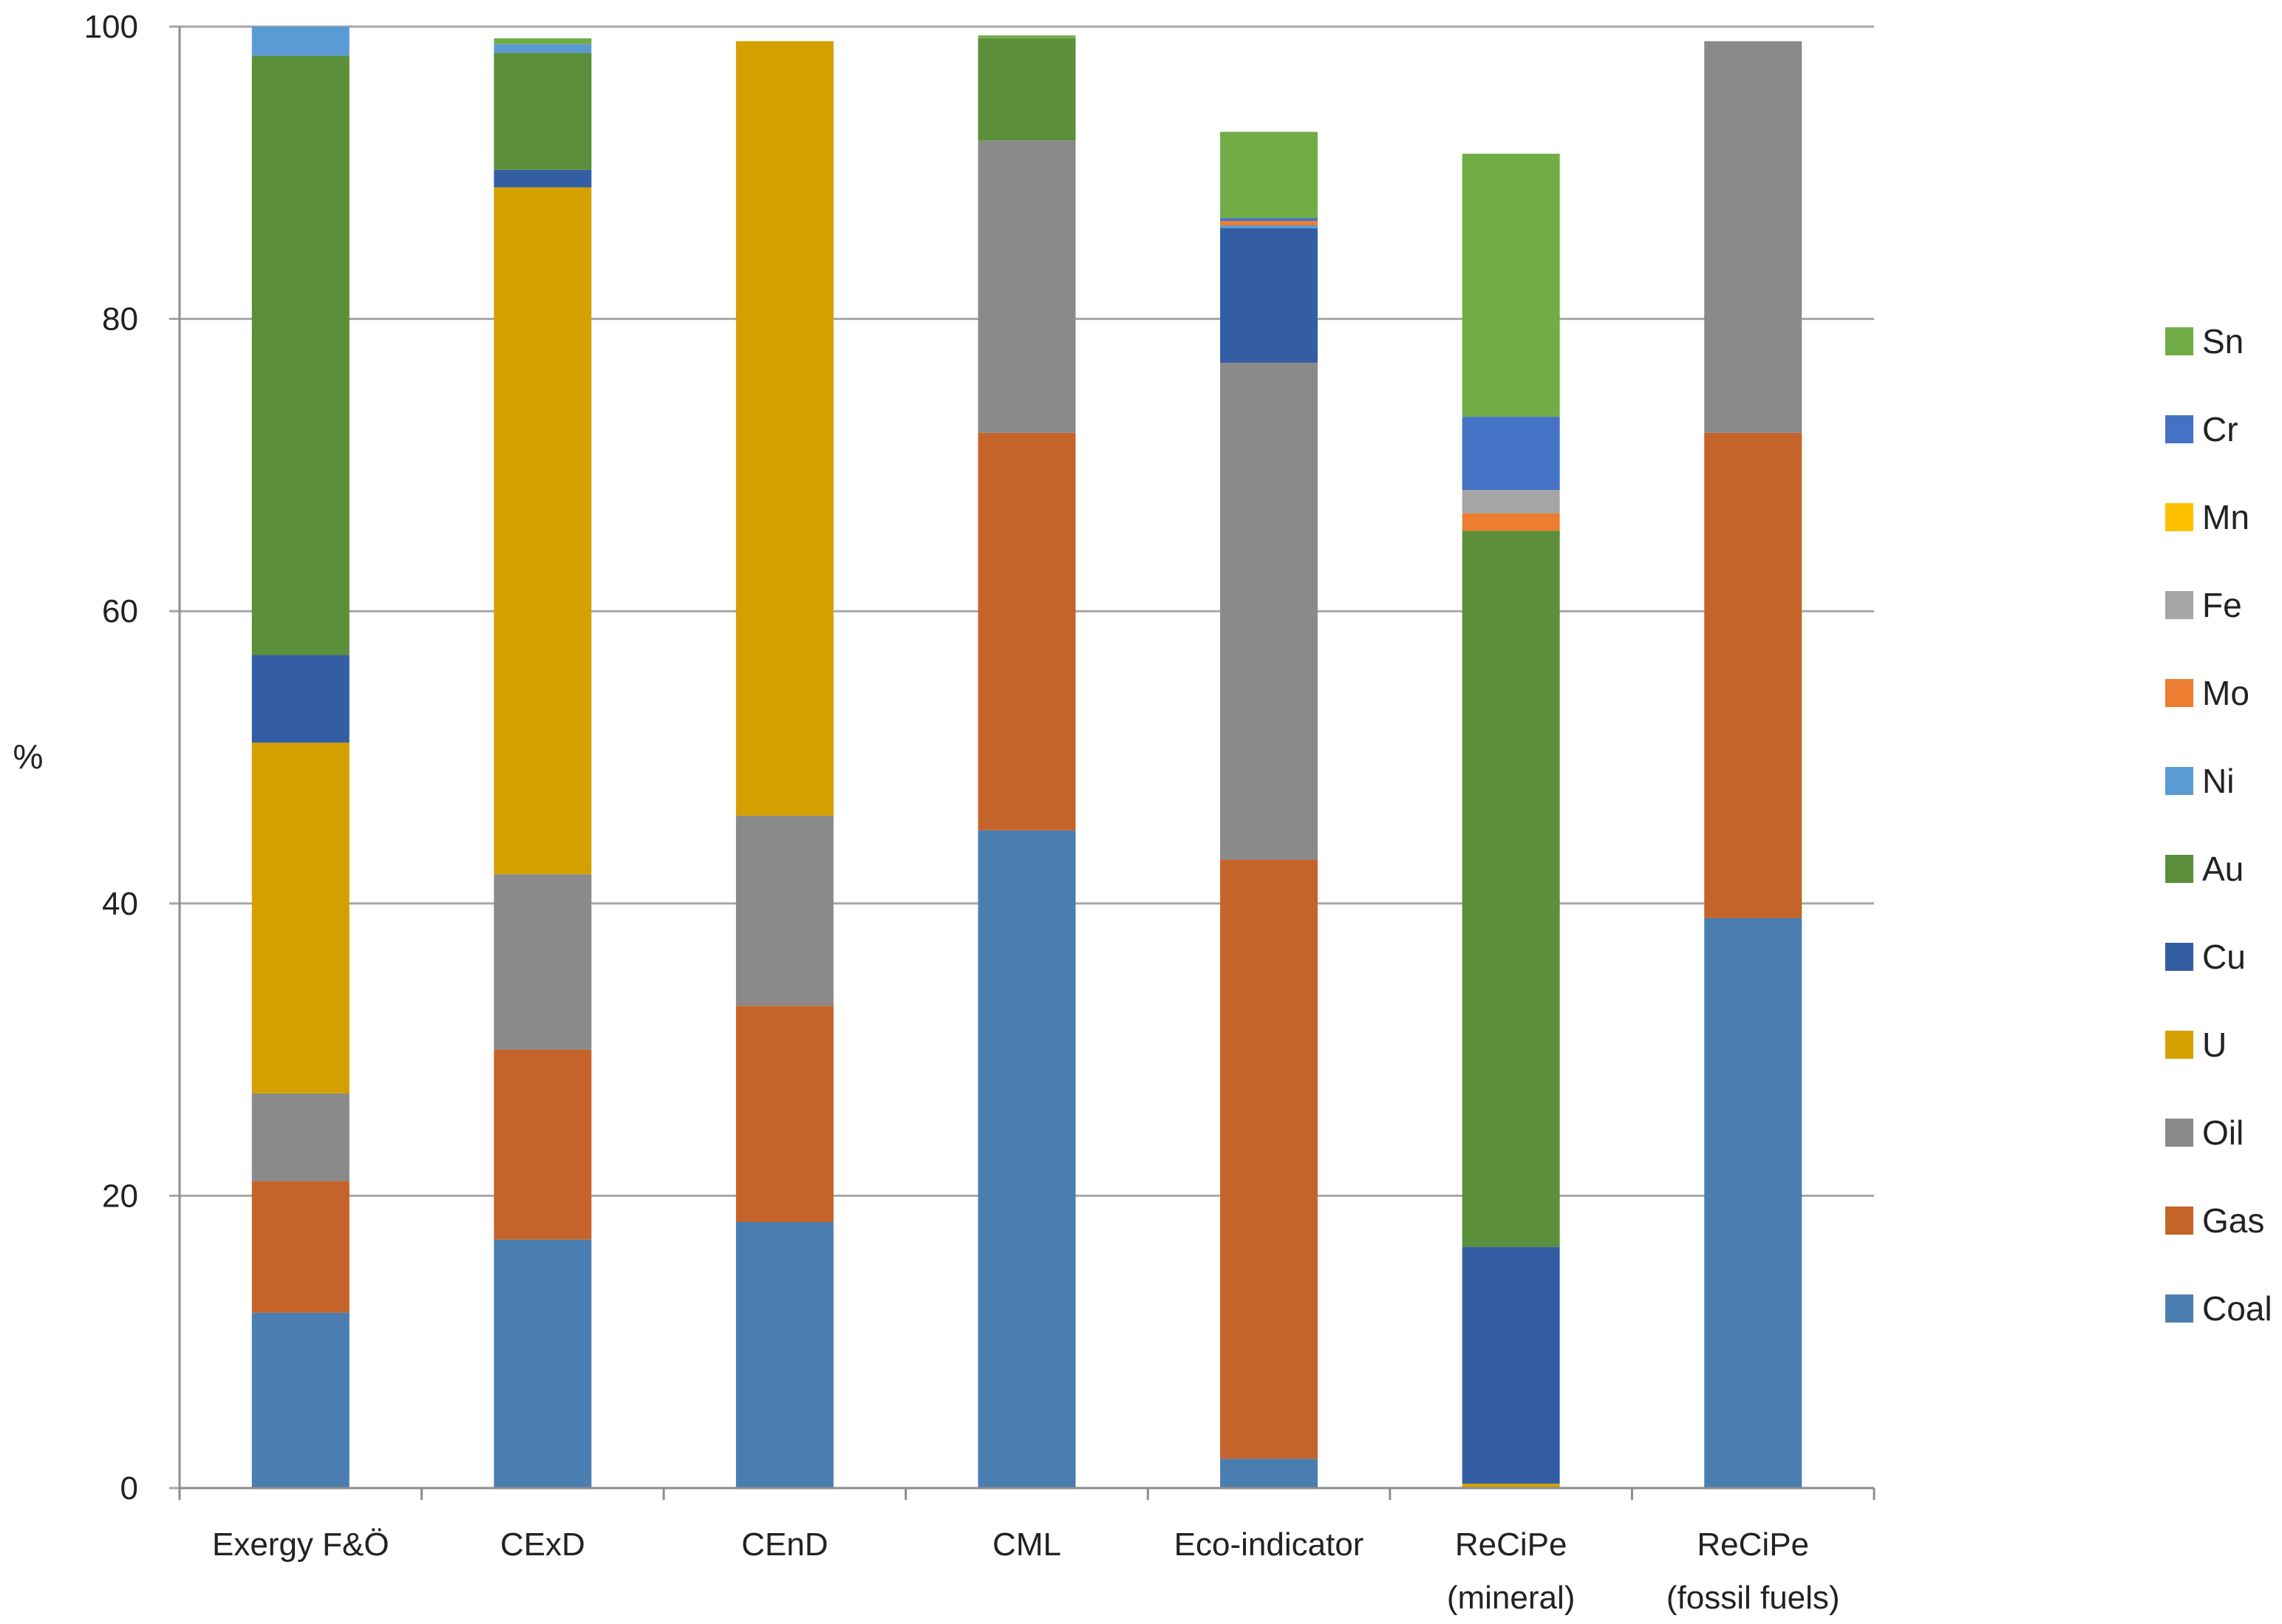  I want to click on legend-swatch-mn, so click(2179, 517).